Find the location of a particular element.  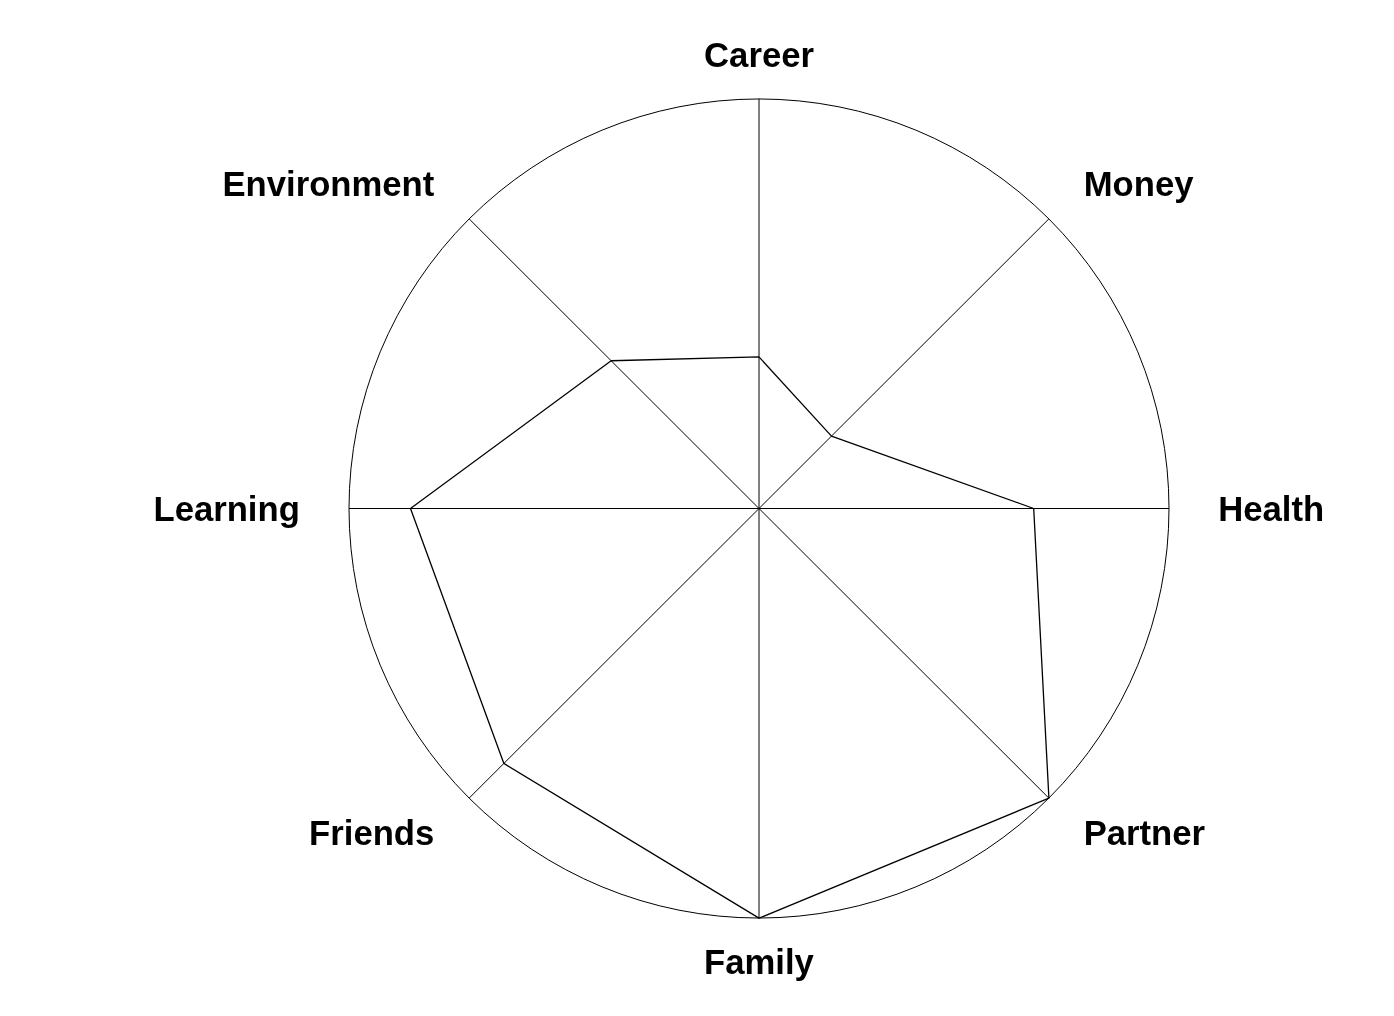

spoke-label: Learning is located at coordinates (226, 508).